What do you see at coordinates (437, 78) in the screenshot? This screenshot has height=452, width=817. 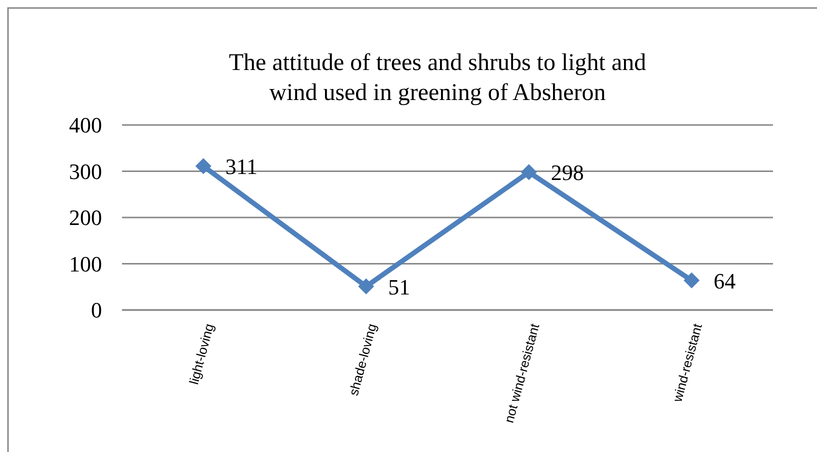 I see `chart-title: The attitude of trees and shrubs to light and wind used in greening of Absheron` at bounding box center [437, 78].